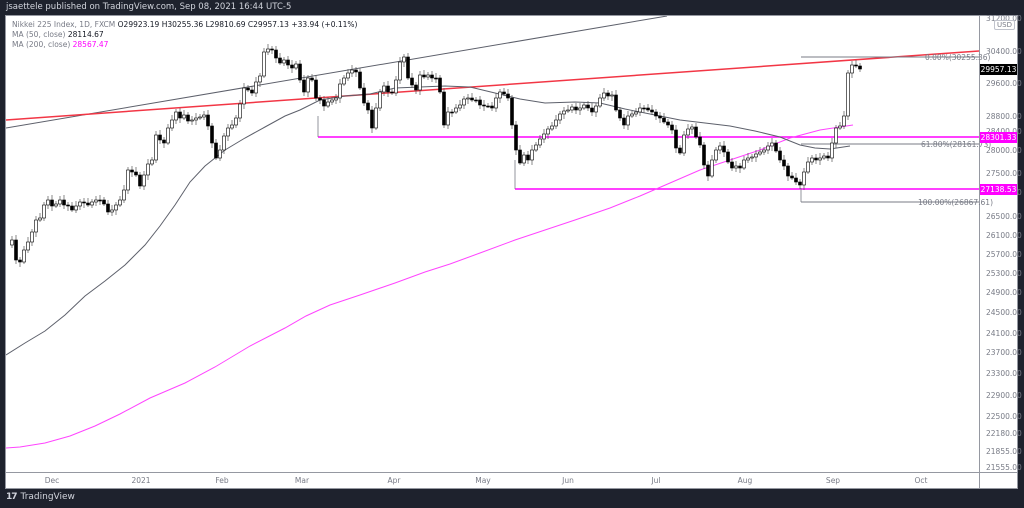 The height and width of the screenshot is (508, 1024). I want to click on ma50-label: MA (50, close), so click(39, 34).